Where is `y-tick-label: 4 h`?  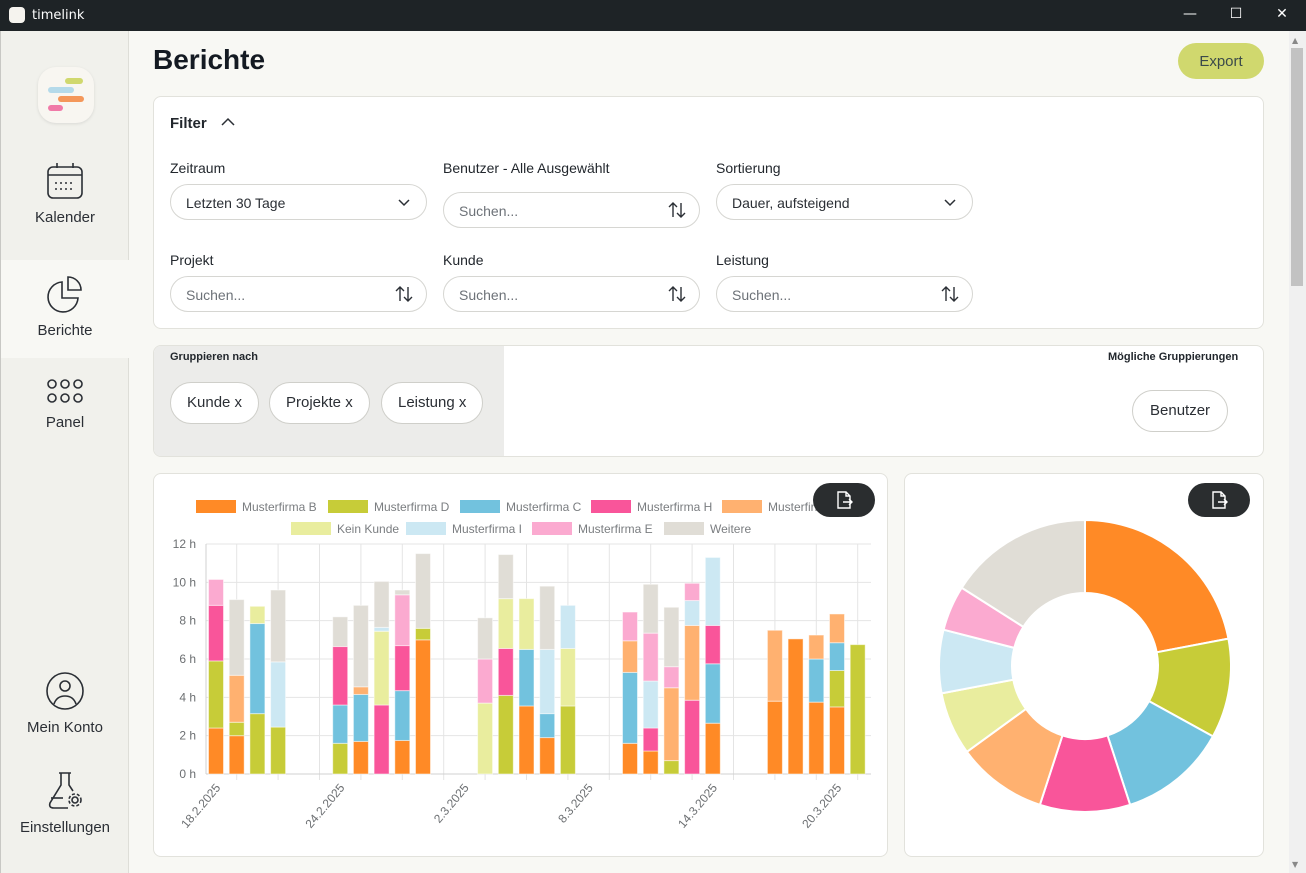
y-tick-label: 4 h is located at coordinates (187, 697).